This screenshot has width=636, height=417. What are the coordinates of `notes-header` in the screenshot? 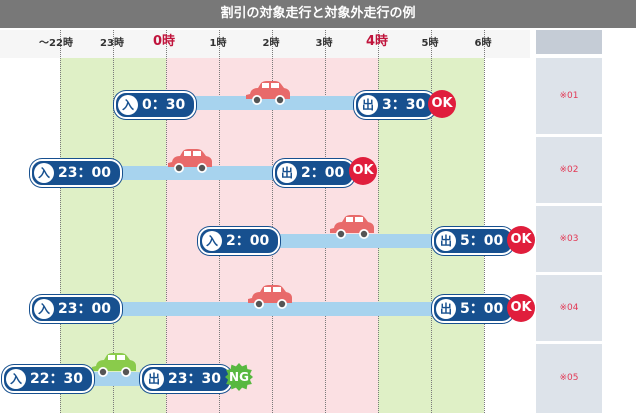 It's located at (569, 42).